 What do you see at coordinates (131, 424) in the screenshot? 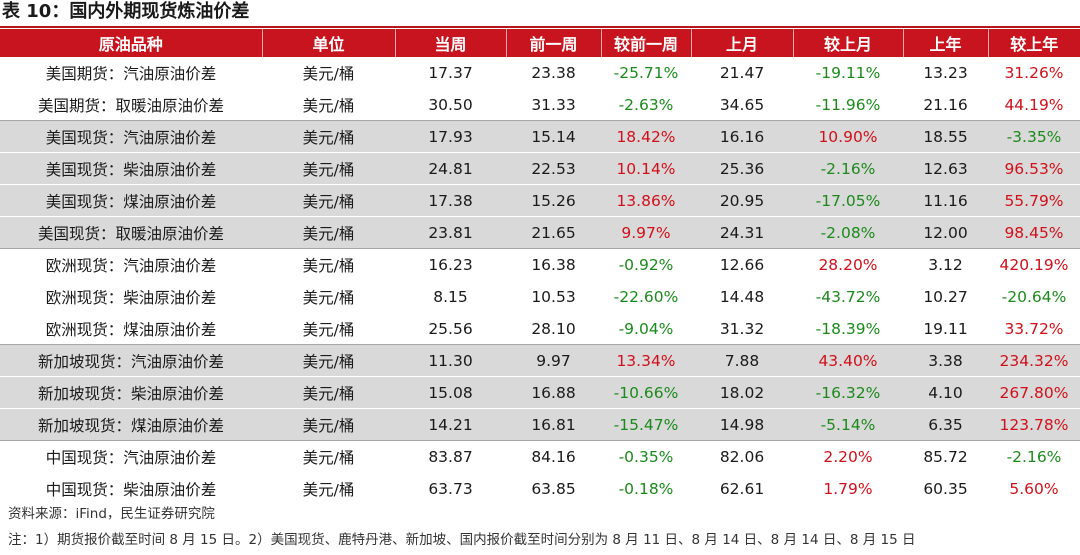
I see `cell-crude-type: 新加坡现货：煤油原油价差` at bounding box center [131, 424].